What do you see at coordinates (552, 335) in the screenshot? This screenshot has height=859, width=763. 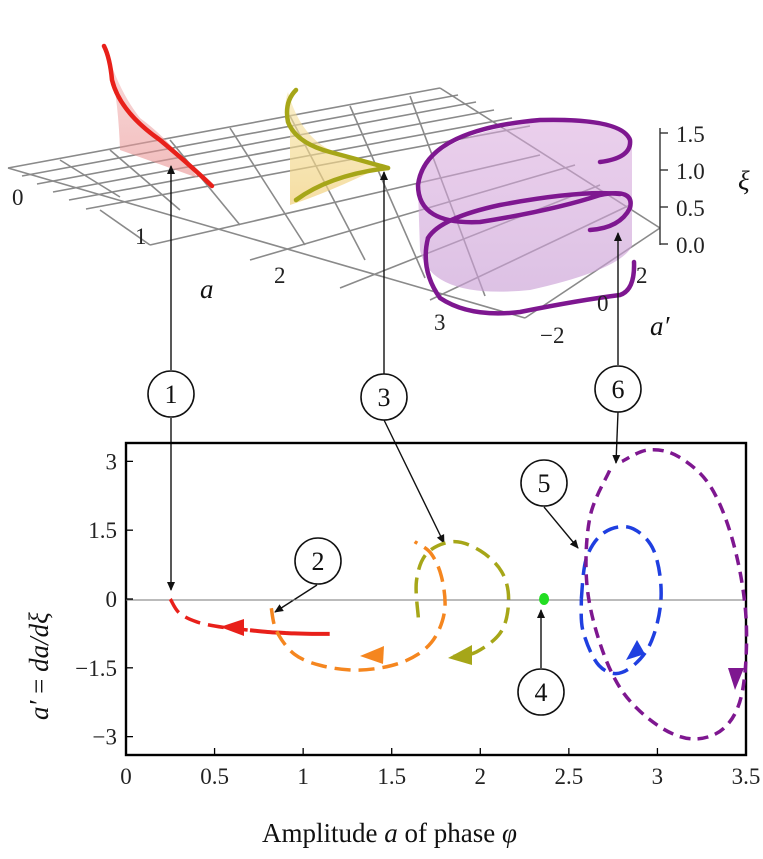 I see `ap-tick-neg2: −2` at bounding box center [552, 335].